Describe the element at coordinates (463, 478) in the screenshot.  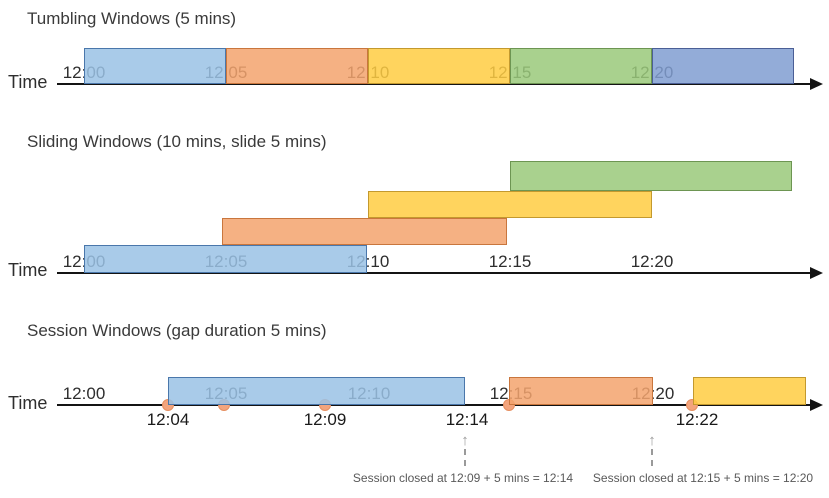
I see `session-annotation: Session closed at 12:09 + 5 mins = 12:14` at that location.